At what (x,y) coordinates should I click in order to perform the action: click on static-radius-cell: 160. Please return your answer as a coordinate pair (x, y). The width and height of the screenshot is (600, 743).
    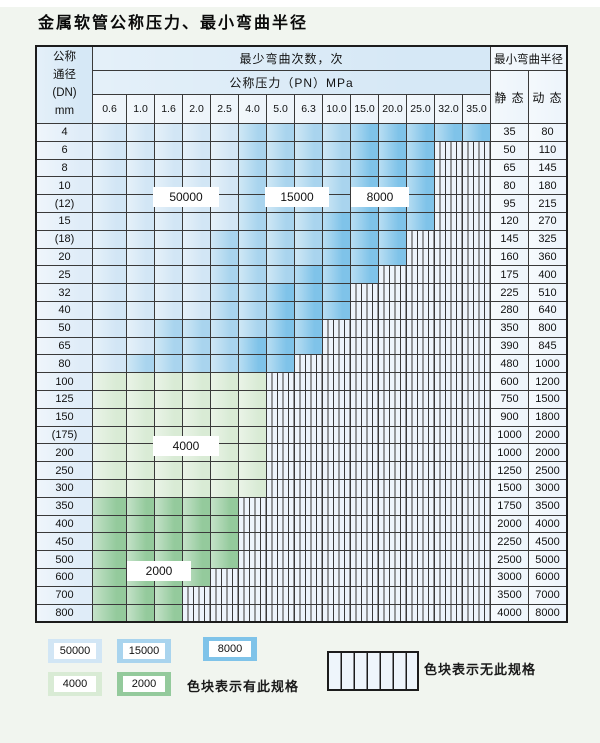
    Looking at the image, I should click on (509, 257).